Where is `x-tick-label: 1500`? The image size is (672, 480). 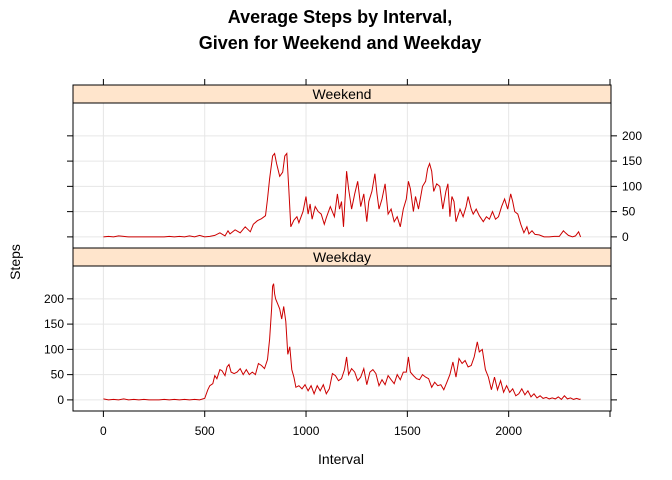 x-tick-label: 1500 is located at coordinates (407, 431).